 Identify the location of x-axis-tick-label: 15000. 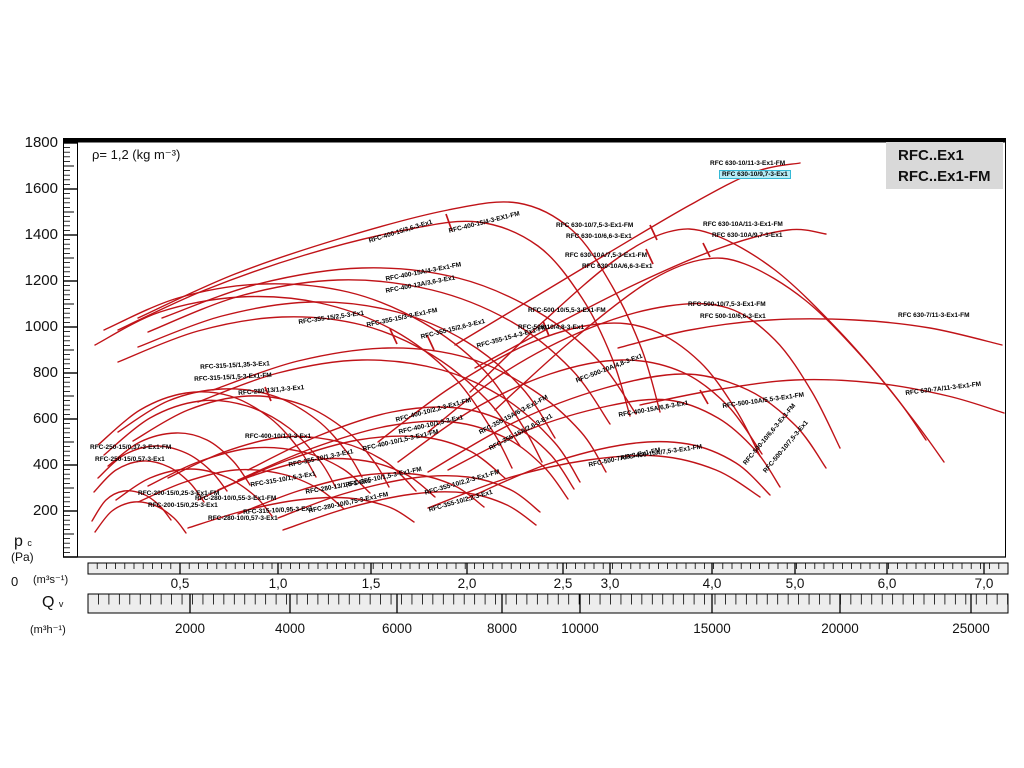
(712, 628).